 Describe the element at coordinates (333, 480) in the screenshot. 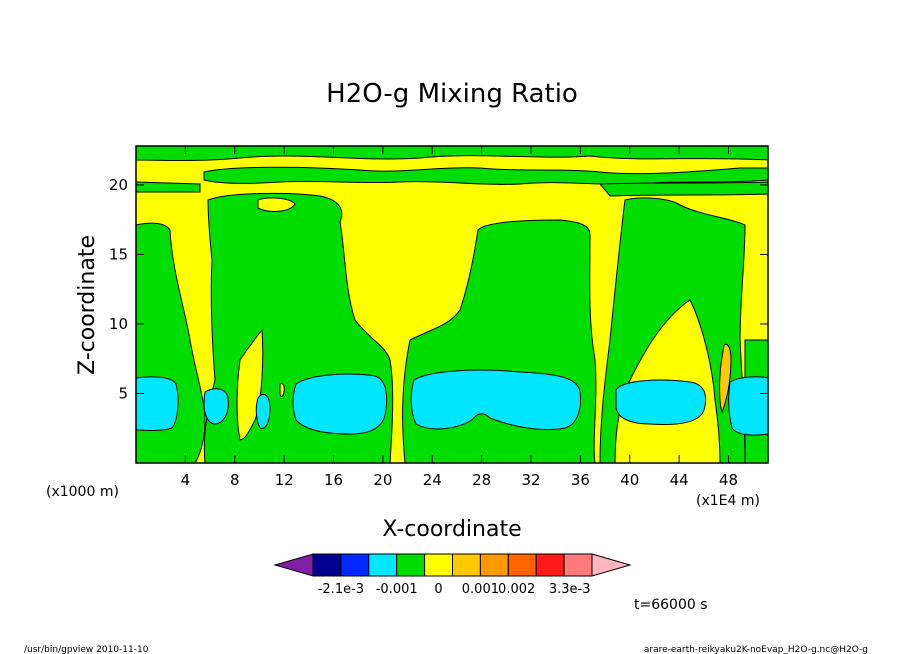

I see `x-tick-label: 16` at that location.